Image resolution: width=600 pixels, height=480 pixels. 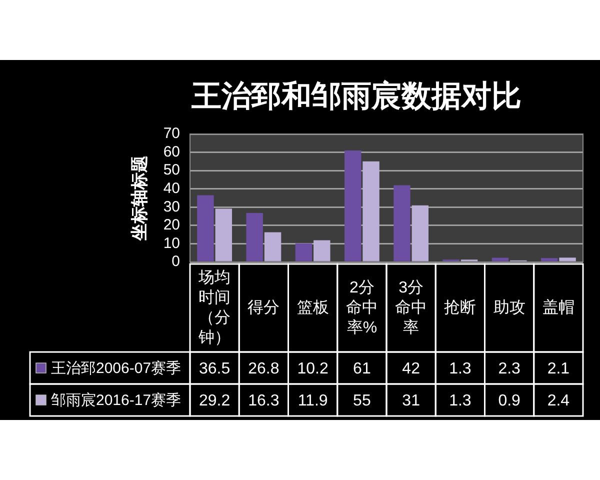 I want to click on data-label: 0.9, so click(x=509, y=401).